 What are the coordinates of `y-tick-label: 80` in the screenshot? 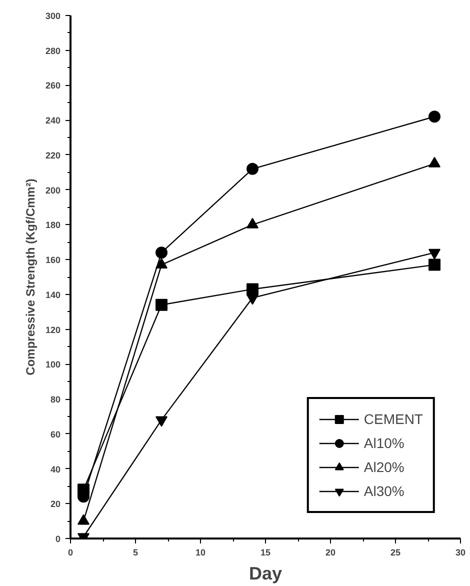 It's located at (55, 399).